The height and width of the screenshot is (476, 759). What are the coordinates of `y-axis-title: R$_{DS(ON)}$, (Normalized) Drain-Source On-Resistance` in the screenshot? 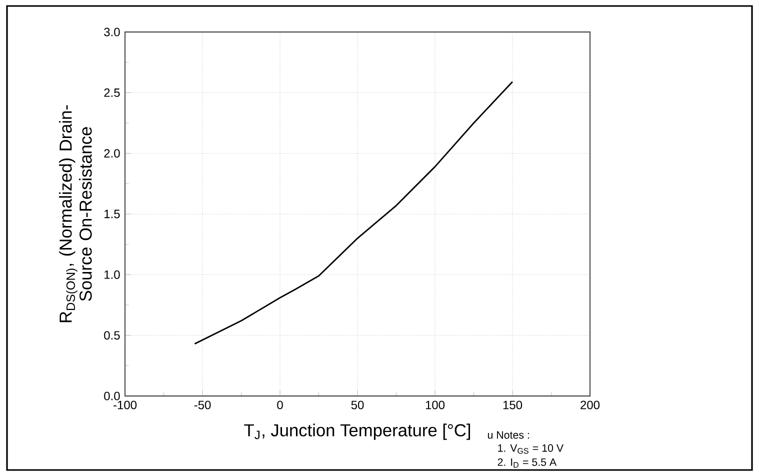 It's located at (75, 213).